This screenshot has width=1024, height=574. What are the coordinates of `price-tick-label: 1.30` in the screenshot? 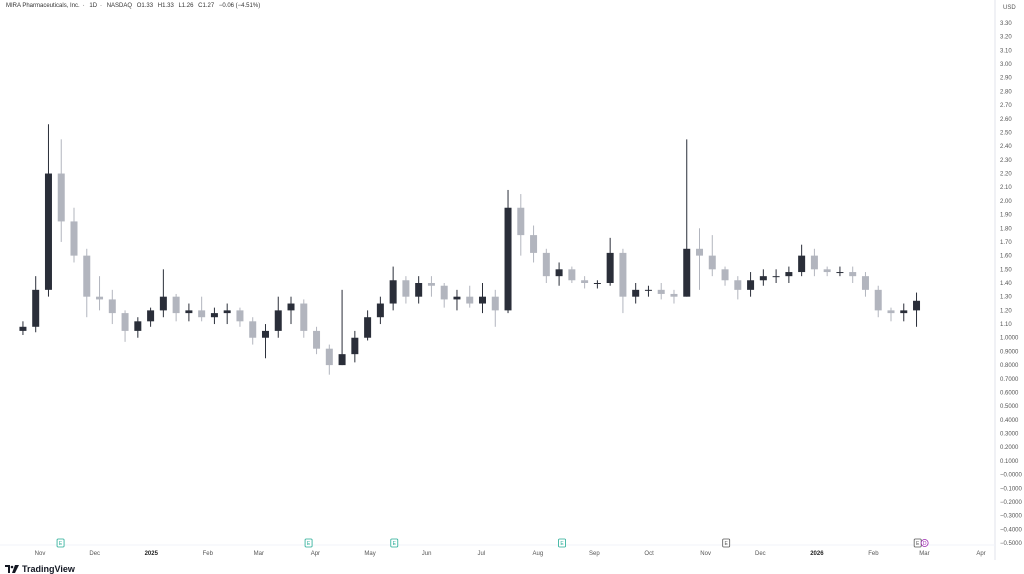 It's located at (1006, 298).